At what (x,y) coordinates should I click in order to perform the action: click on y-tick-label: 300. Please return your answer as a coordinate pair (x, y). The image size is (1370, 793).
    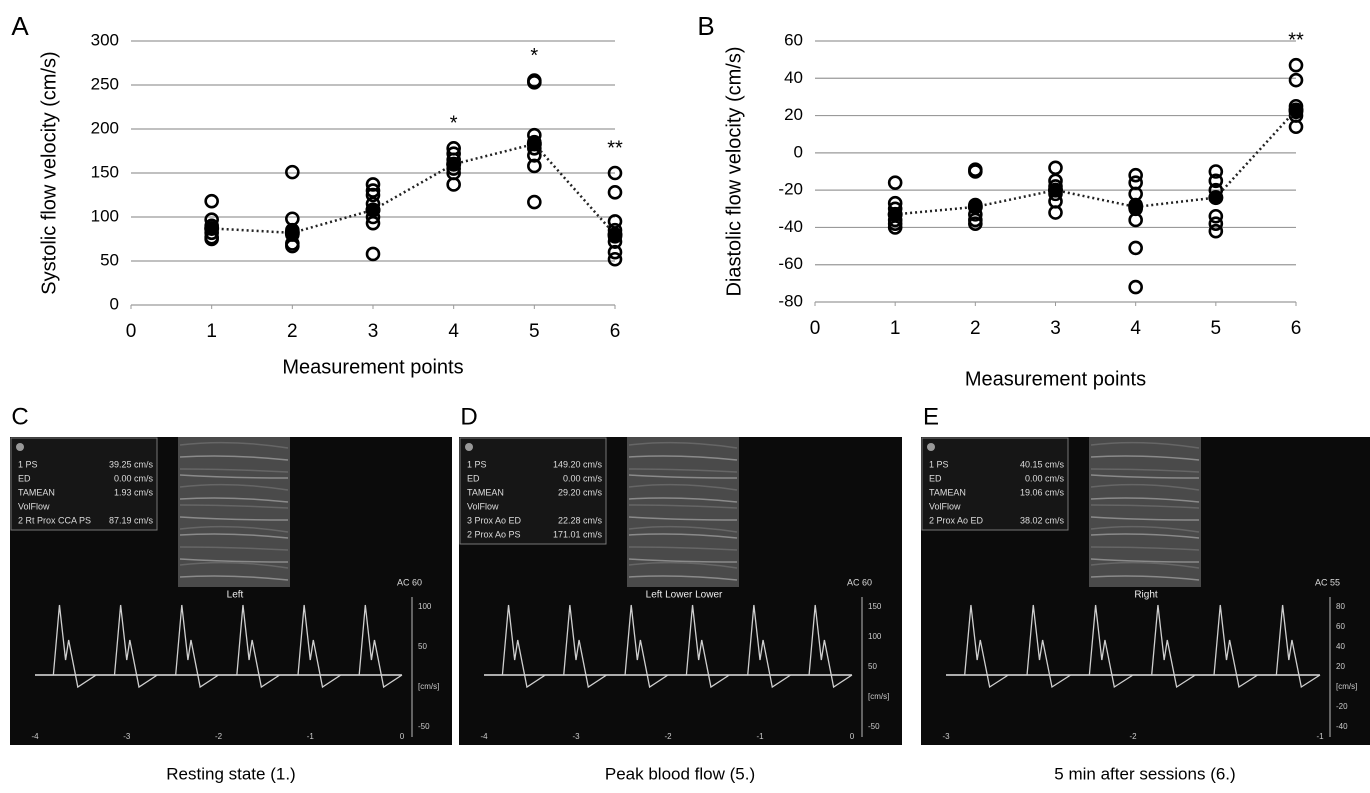
    Looking at the image, I should click on (105, 39).